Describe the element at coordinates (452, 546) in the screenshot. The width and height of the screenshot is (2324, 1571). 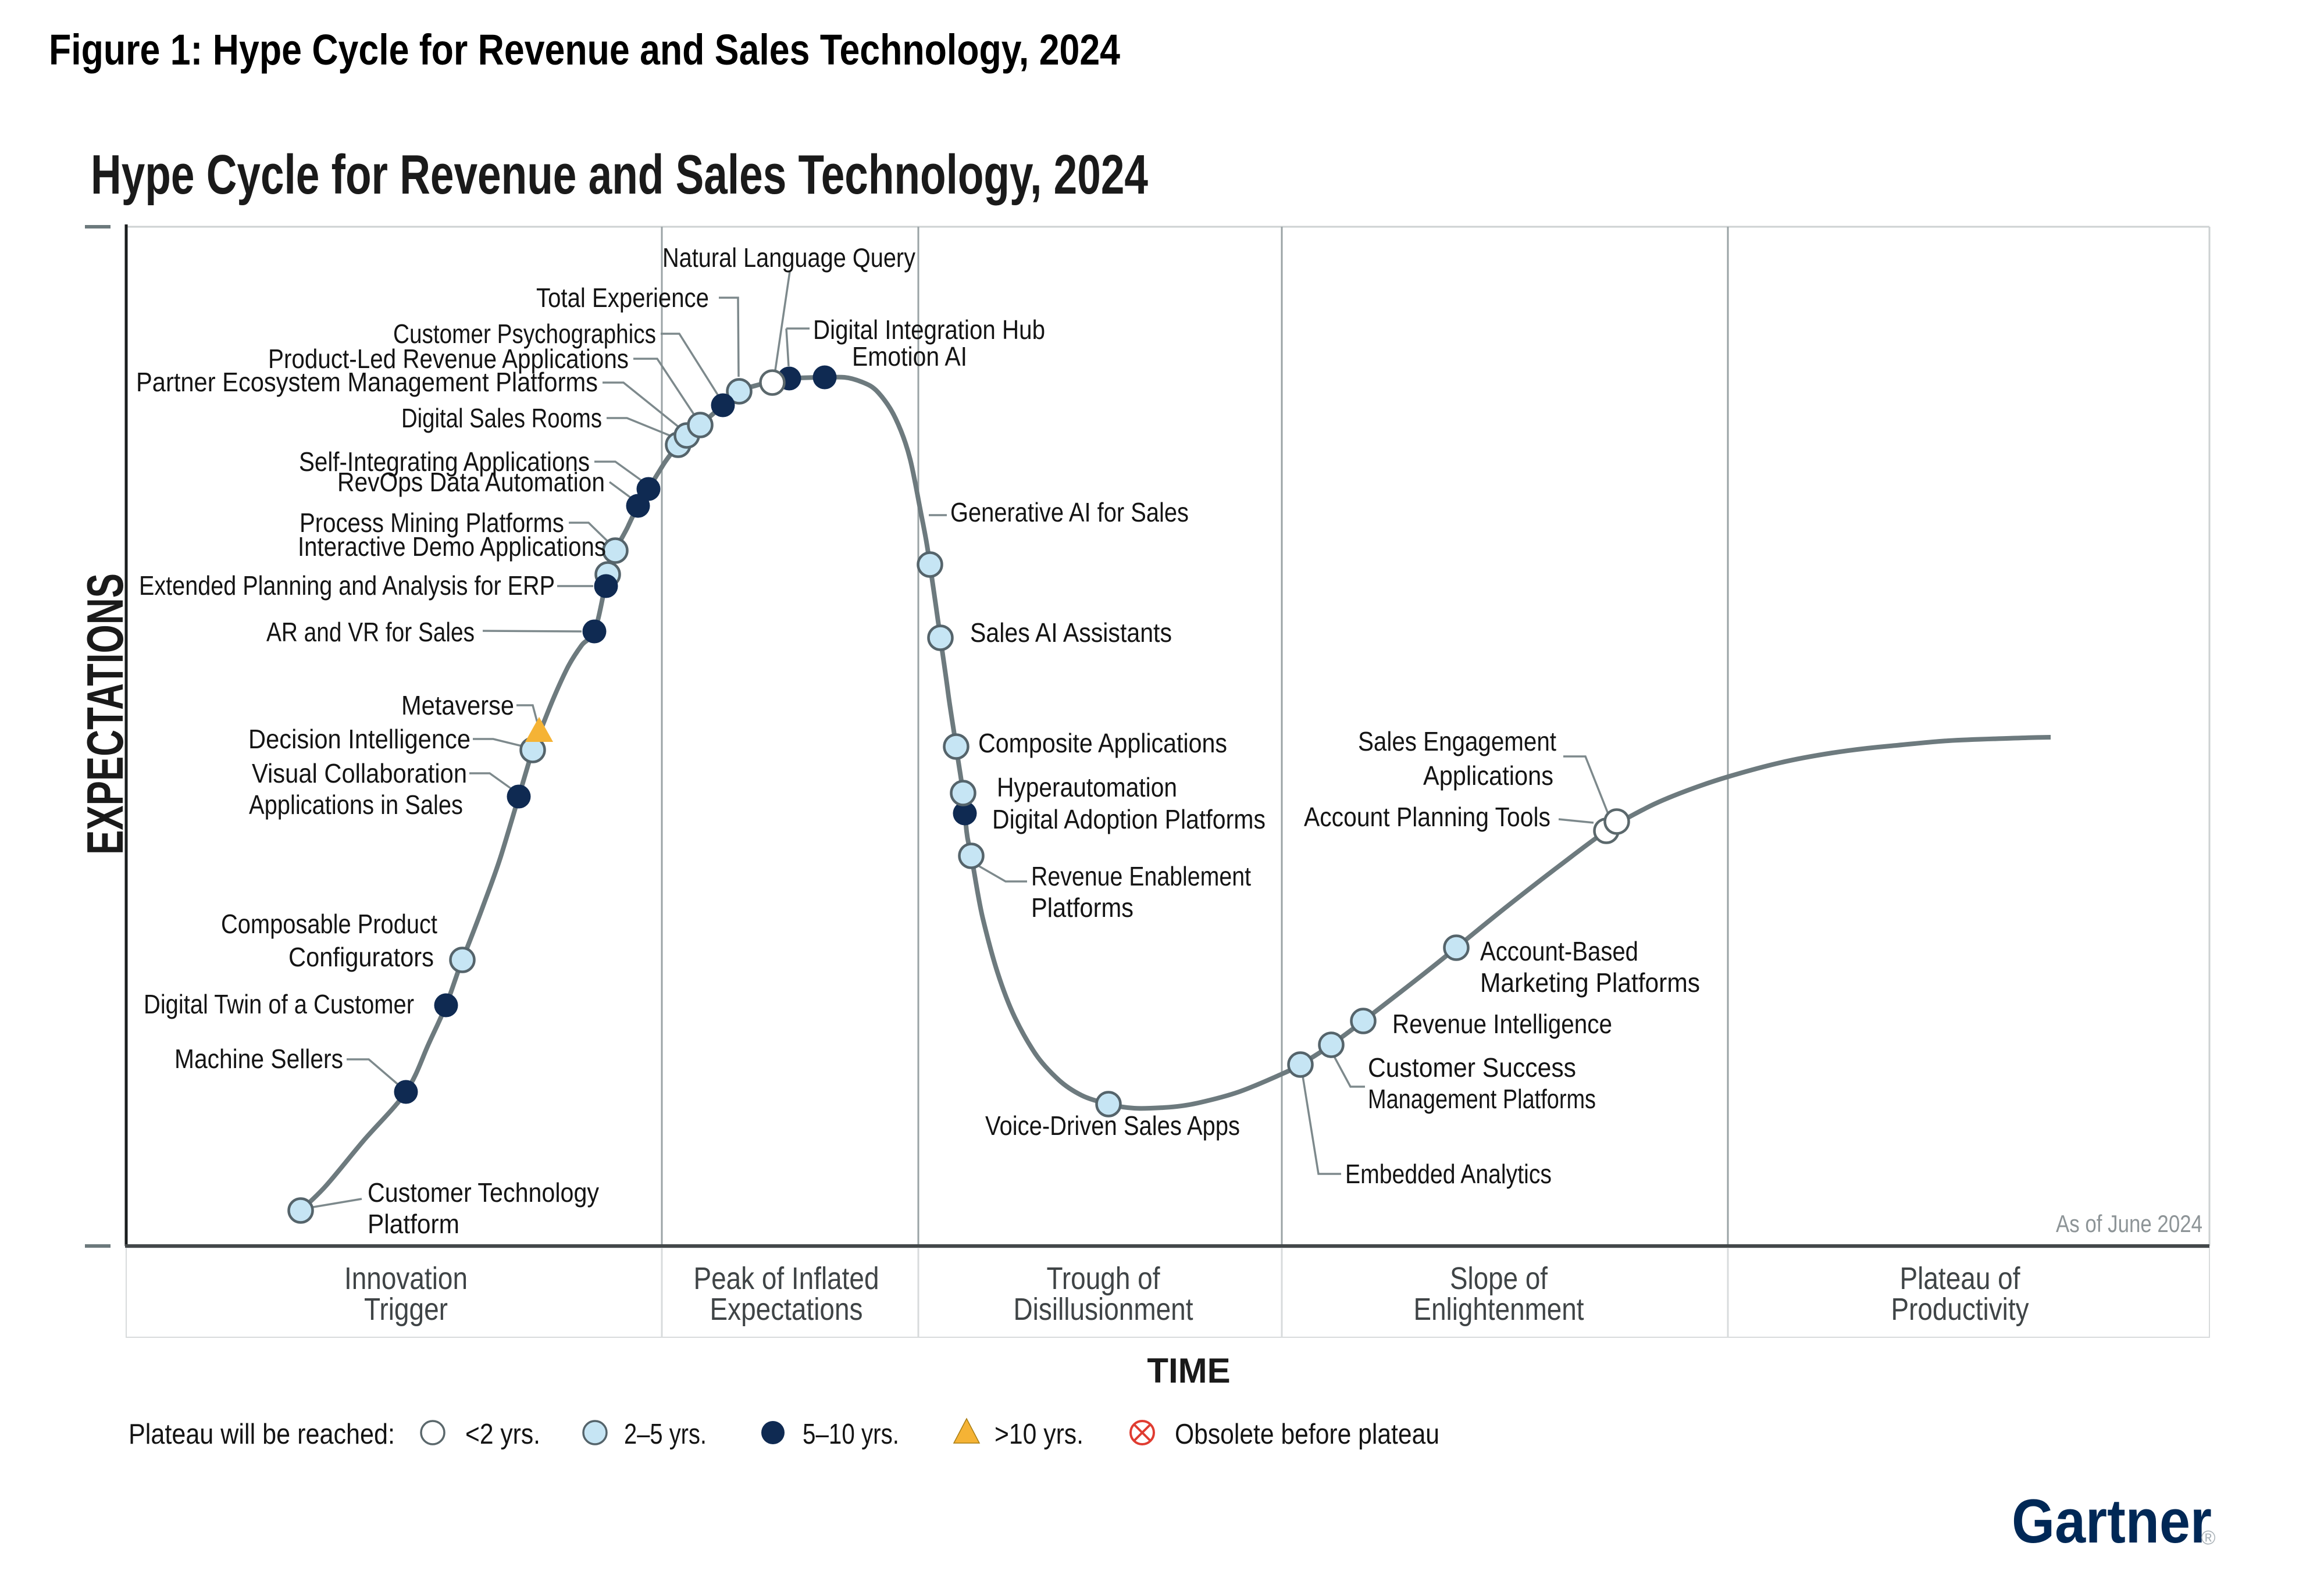
I see `svg-text: Interactive Demo Applications` at that location.